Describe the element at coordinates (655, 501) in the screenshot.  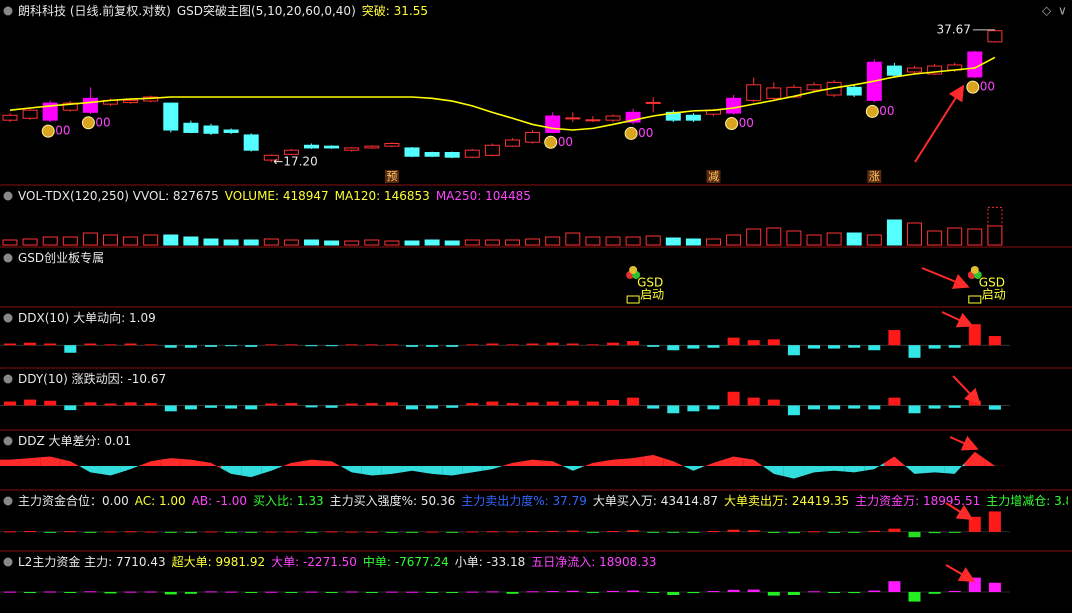
I see `header-item: 大单买入万: 43414.87` at that location.